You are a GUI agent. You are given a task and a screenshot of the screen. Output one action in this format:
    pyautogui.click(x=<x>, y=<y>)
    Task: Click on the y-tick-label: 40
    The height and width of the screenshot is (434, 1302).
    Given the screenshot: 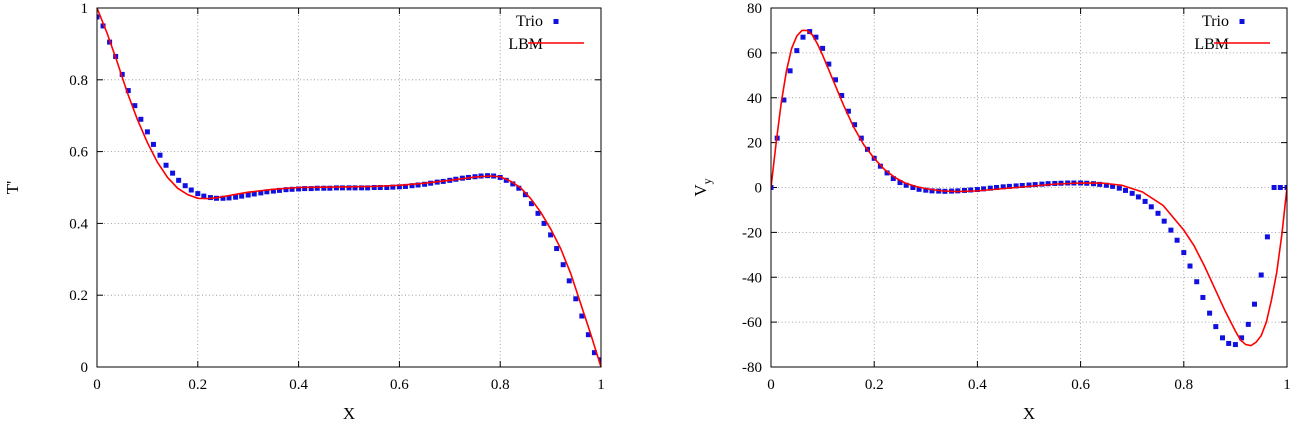 What is the action you would take?
    pyautogui.click(x=754, y=99)
    